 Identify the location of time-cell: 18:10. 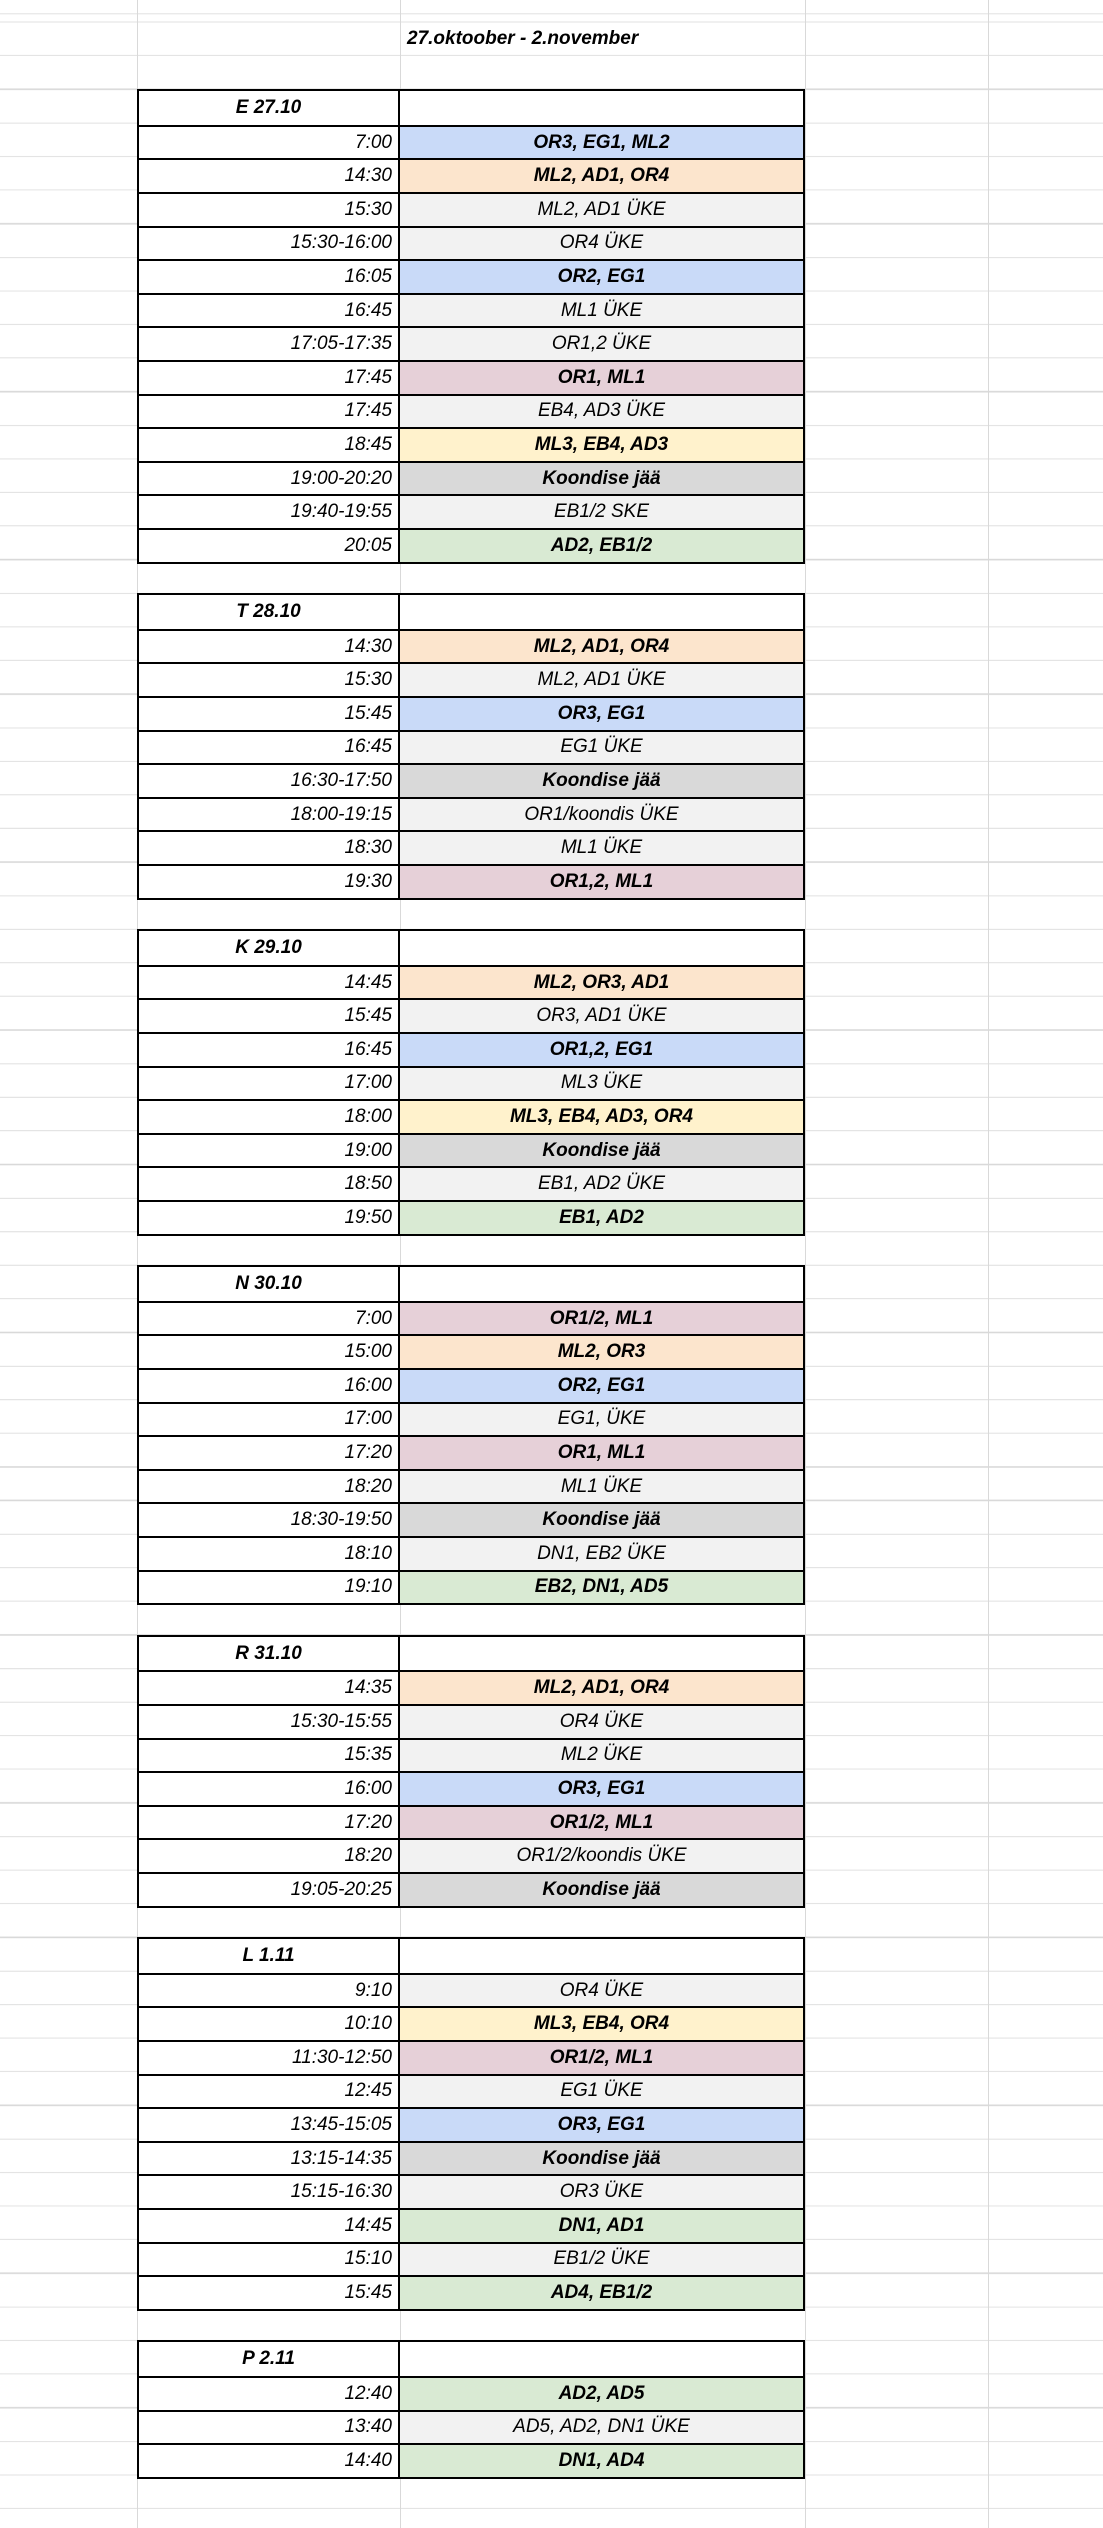
(269, 1553).